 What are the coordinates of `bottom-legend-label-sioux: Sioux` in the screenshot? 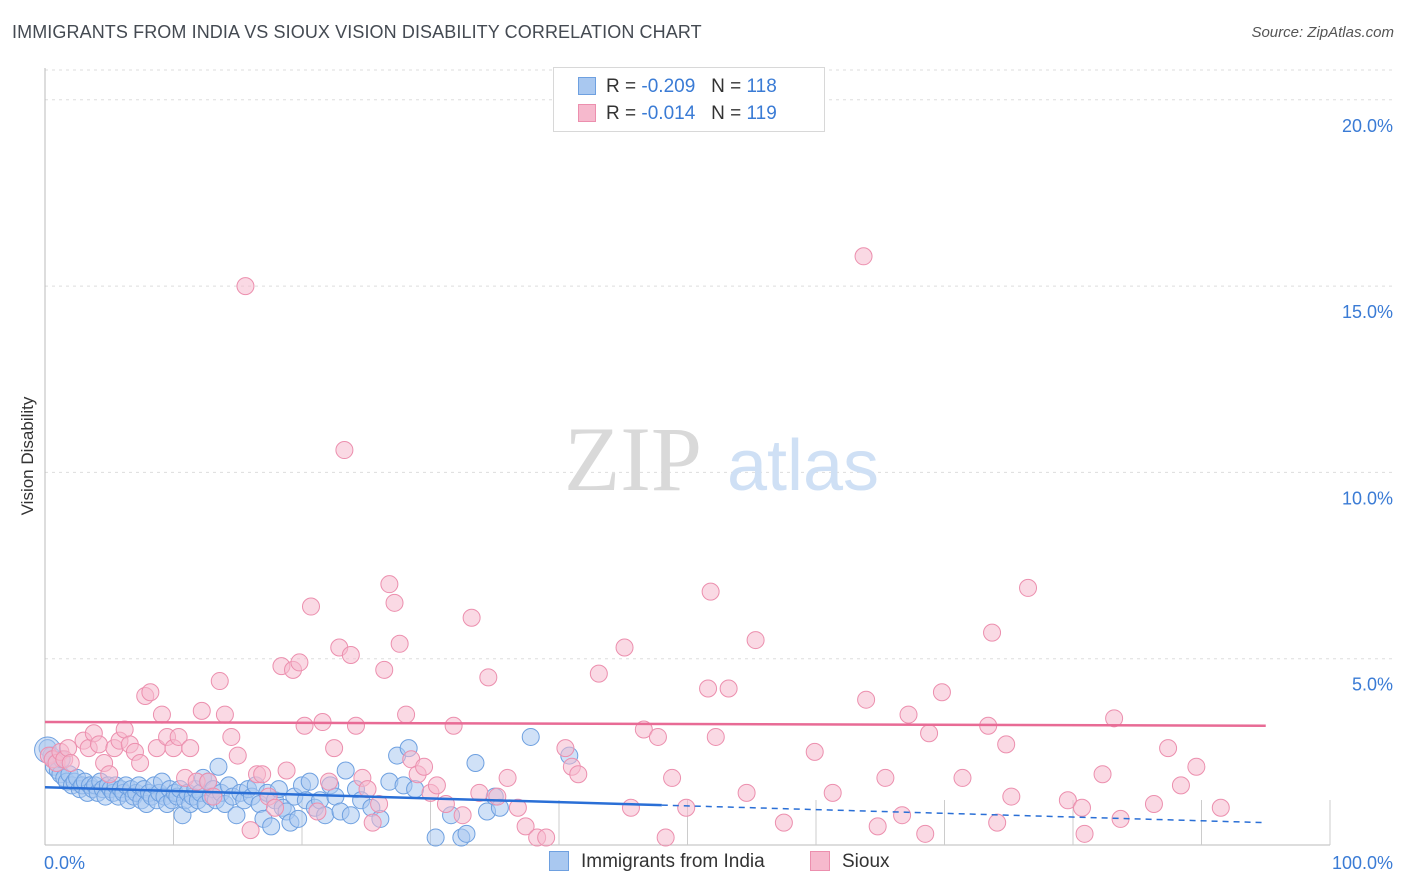 It's located at (866, 861).